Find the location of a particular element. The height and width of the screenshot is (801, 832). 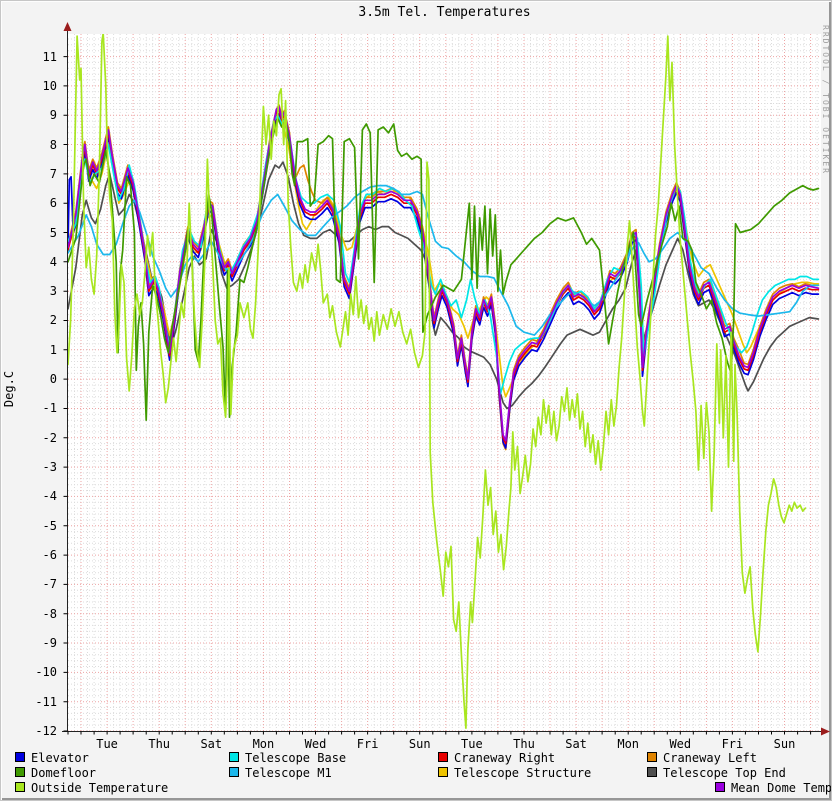

y-tick-label--10: -10 is located at coordinates (46, 672).